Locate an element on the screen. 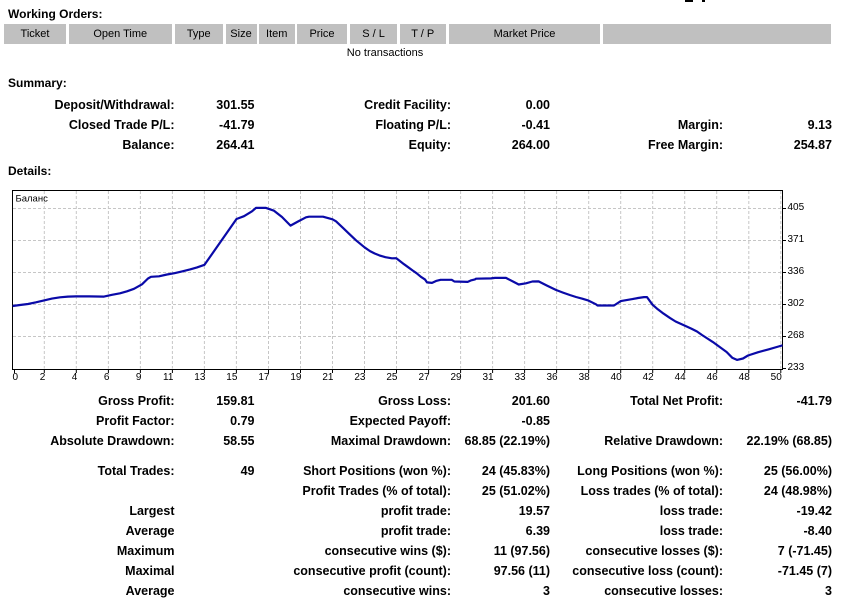 The image size is (842, 599). svg-text: 23 is located at coordinates (360, 377).